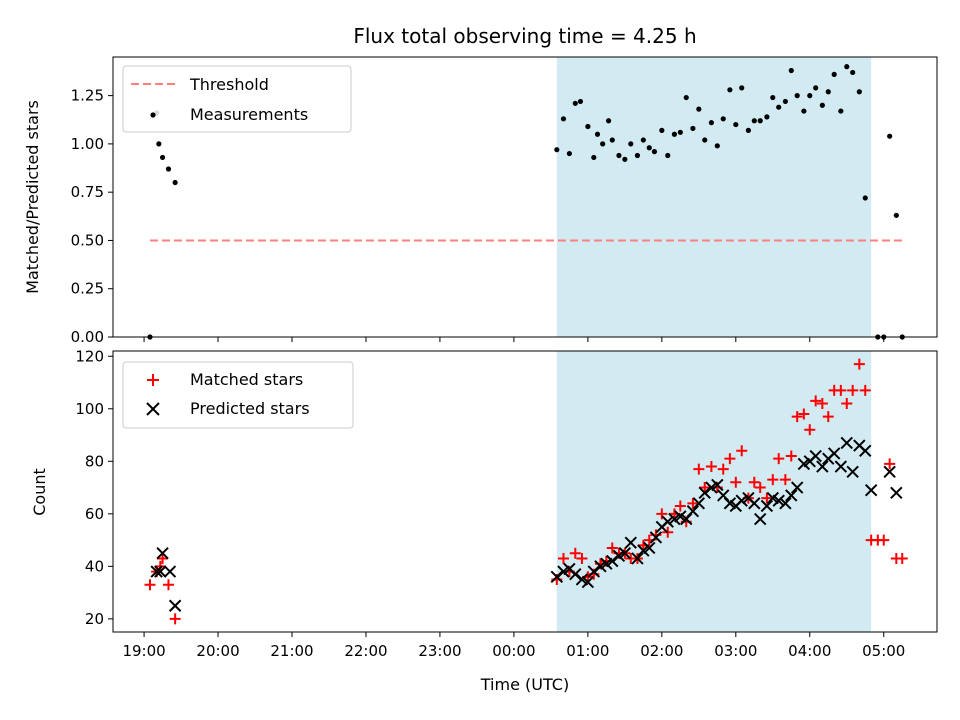 The height and width of the screenshot is (720, 960). Describe the element at coordinates (87, 96) in the screenshot. I see `ratio-y-tick-label: 1.25` at that location.